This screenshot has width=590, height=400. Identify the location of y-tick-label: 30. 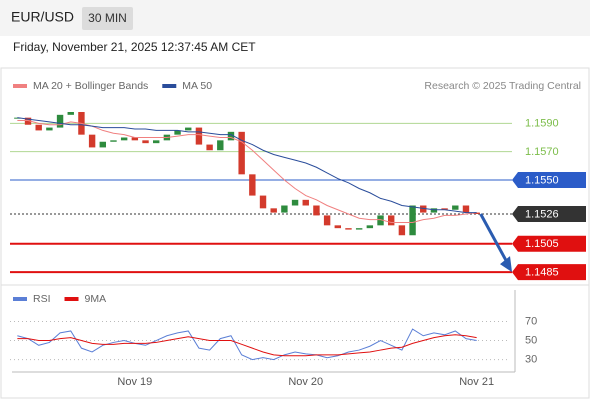
(531, 360).